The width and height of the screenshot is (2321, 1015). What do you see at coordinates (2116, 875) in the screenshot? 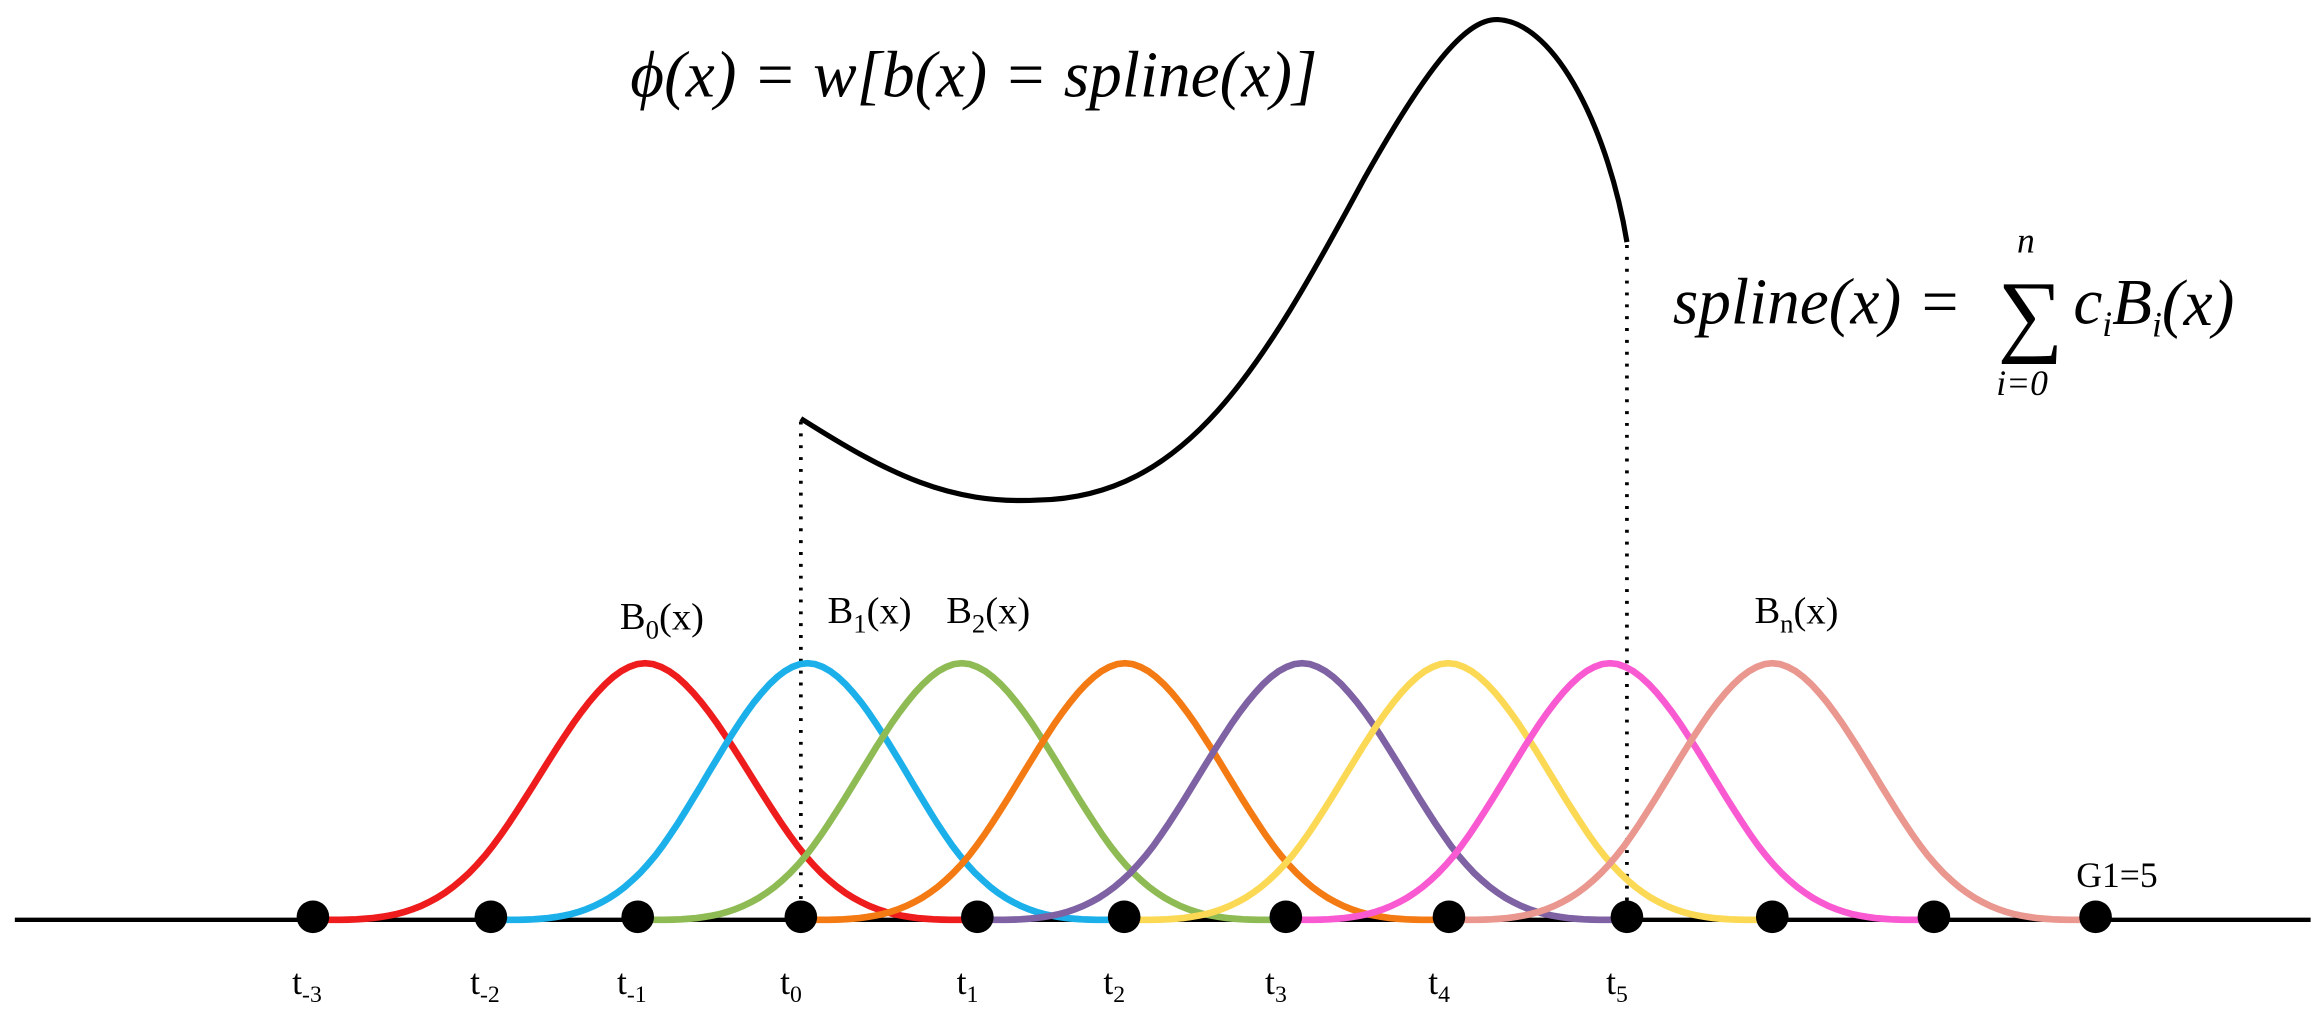
I see `grid-note: G1=5` at bounding box center [2116, 875].